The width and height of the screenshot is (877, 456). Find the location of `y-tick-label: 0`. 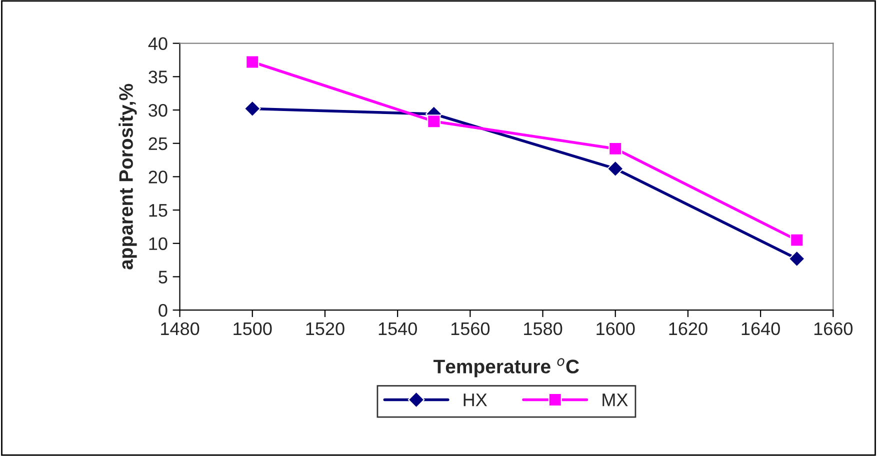

y-tick-label: 0 is located at coordinates (163, 310).